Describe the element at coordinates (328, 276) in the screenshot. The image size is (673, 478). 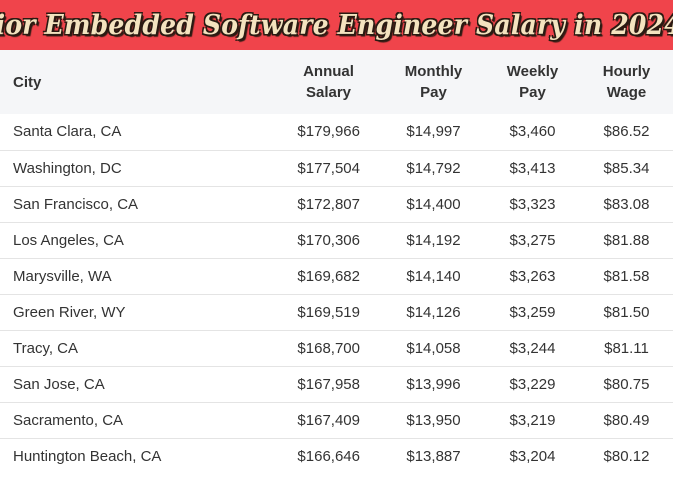
I see `annual-salary-cell: $169,682` at that location.